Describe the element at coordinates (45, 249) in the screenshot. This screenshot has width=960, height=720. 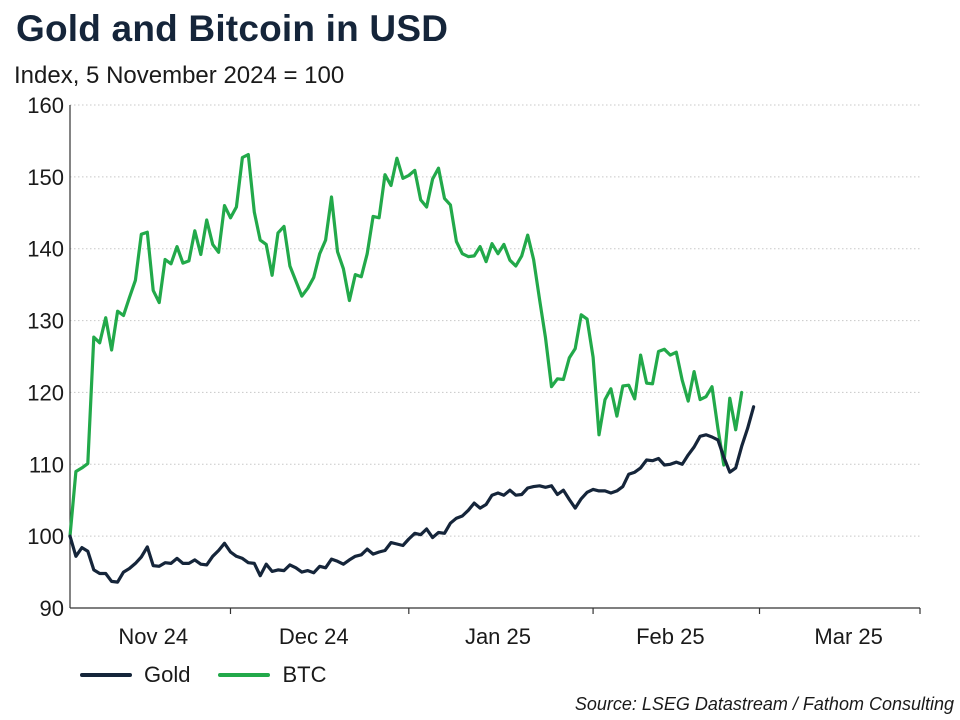
I see `y-tick-label: 140` at that location.